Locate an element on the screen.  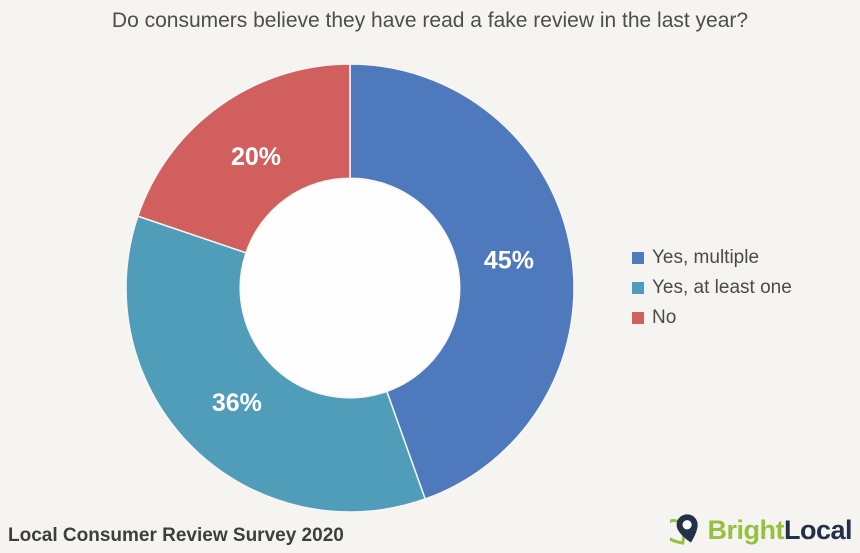
slice-percent-label: 36% is located at coordinates (237, 403).